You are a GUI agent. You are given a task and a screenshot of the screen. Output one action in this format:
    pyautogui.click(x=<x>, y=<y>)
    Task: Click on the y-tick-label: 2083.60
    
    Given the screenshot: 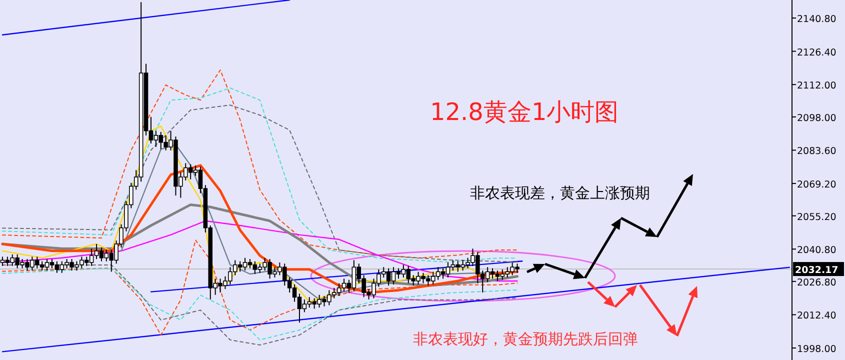 What is the action you would take?
    pyautogui.click(x=816, y=152)
    